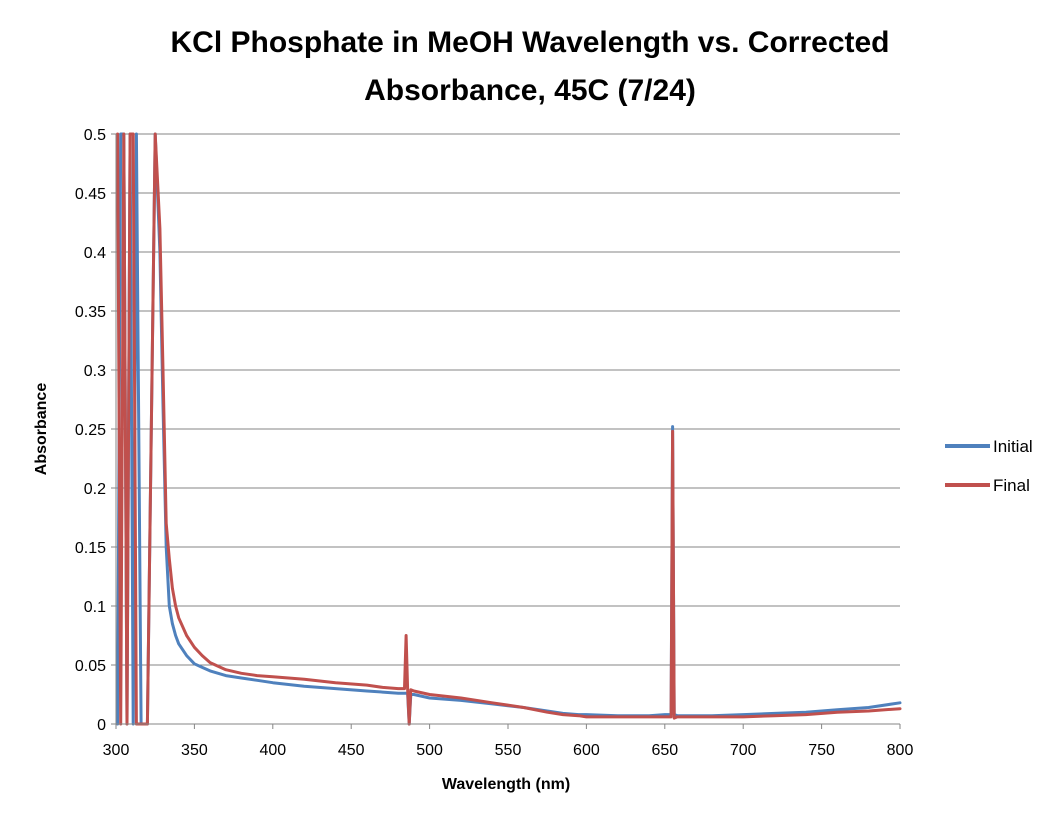 Image resolution: width=1060 pixels, height=821 pixels. Describe the element at coordinates (586, 750) in the screenshot. I see `x-tick-label: 600` at that location.